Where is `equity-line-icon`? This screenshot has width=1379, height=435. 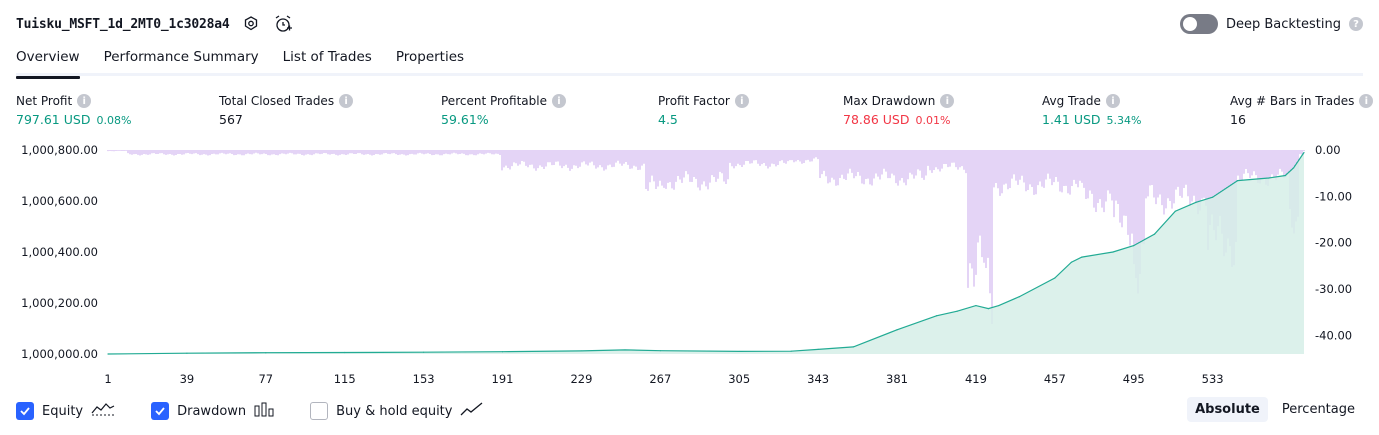
equity-line-icon is located at coordinates (103, 411).